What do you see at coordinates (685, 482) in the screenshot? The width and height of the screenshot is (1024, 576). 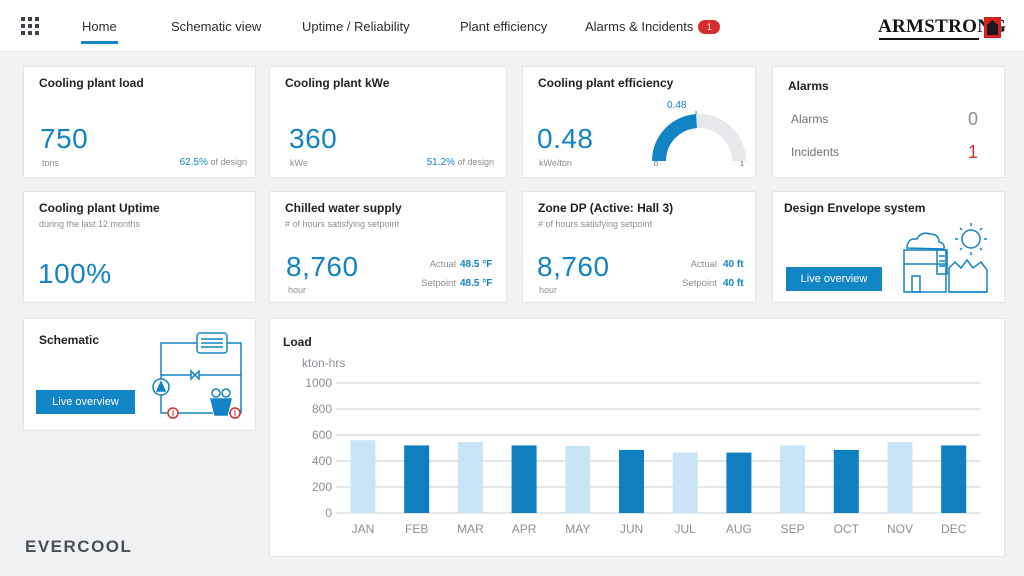 I see `chart-bar-jul` at bounding box center [685, 482].